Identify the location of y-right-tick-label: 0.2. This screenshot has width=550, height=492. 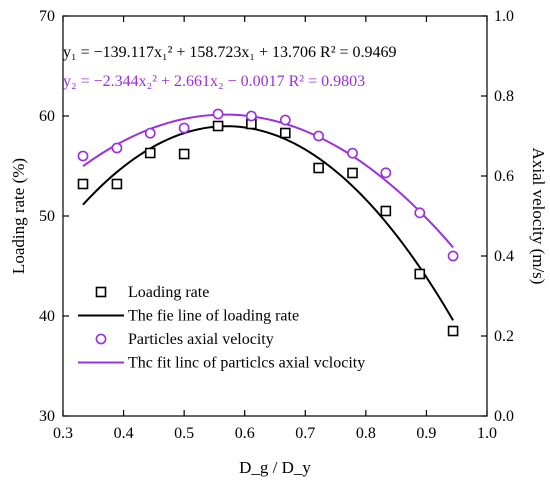
(504, 336).